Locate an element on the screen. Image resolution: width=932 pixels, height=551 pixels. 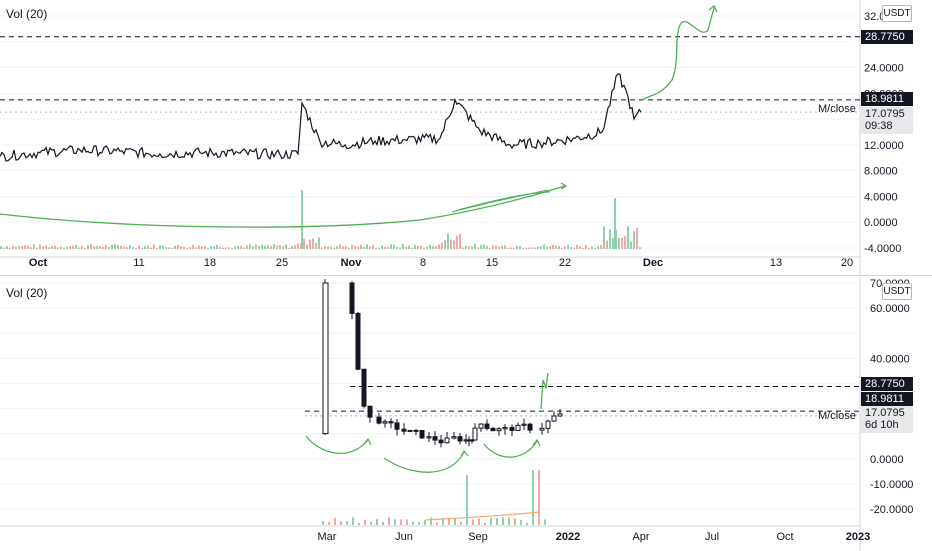
projection-arrowhead is located at coordinates (713, 8).